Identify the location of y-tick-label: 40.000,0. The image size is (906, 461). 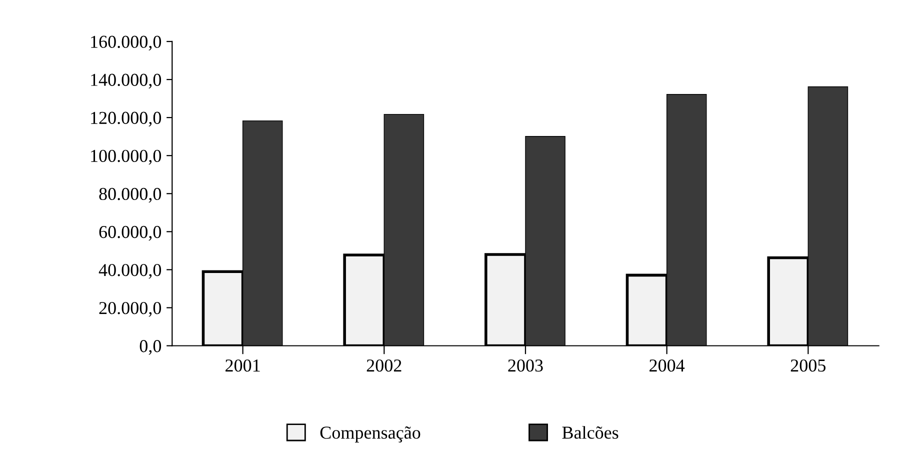
(130, 271).